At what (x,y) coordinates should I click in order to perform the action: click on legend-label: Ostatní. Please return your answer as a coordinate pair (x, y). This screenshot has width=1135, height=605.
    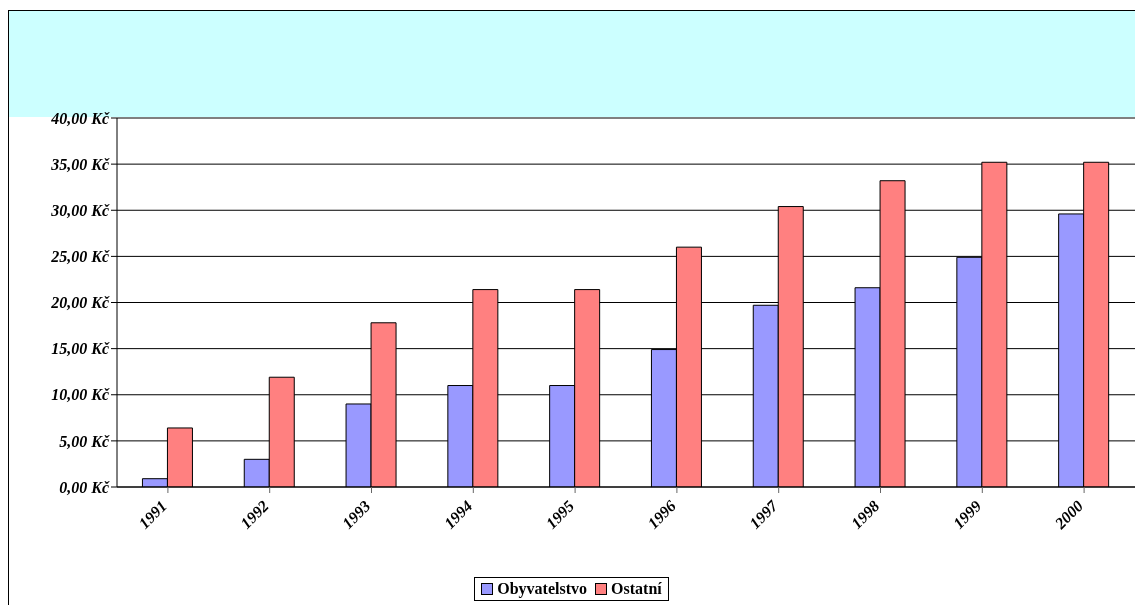
    Looking at the image, I should click on (636, 589).